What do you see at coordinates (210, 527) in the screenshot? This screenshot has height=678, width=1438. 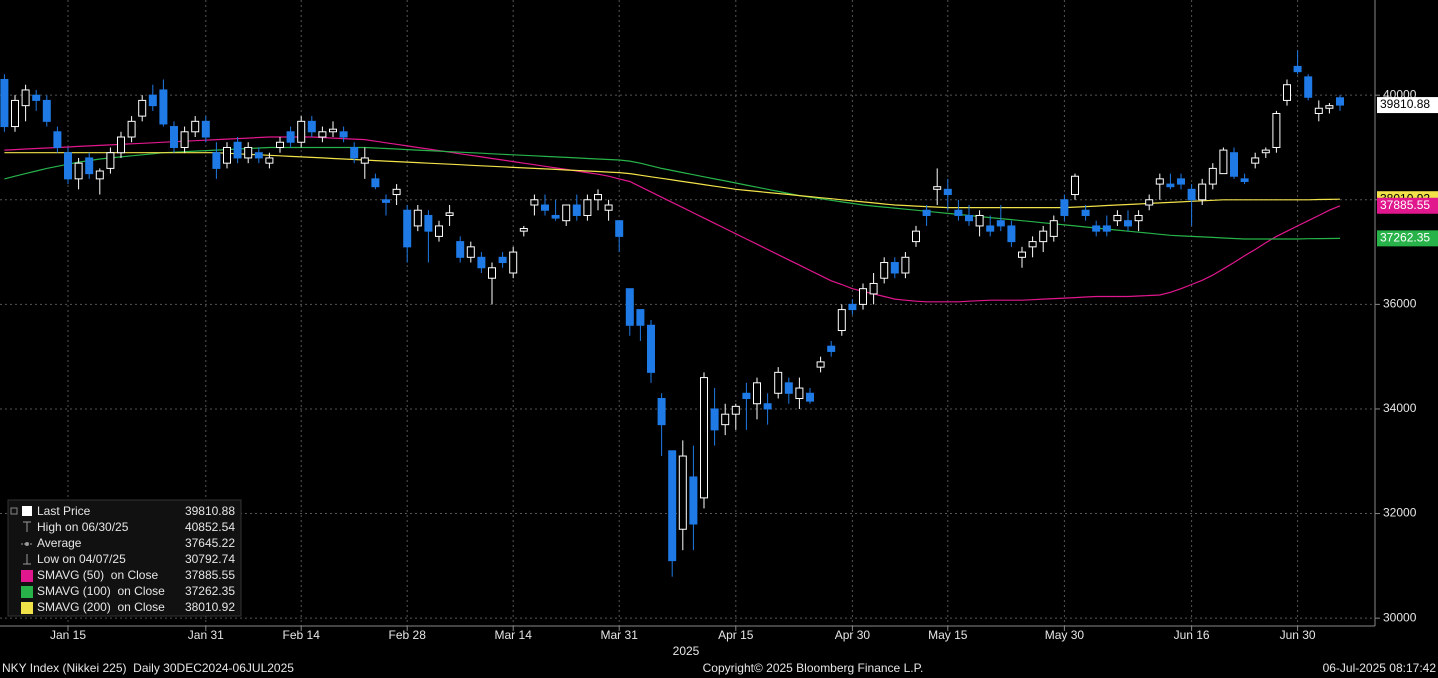 I see `legend-value: 40852.54` at bounding box center [210, 527].